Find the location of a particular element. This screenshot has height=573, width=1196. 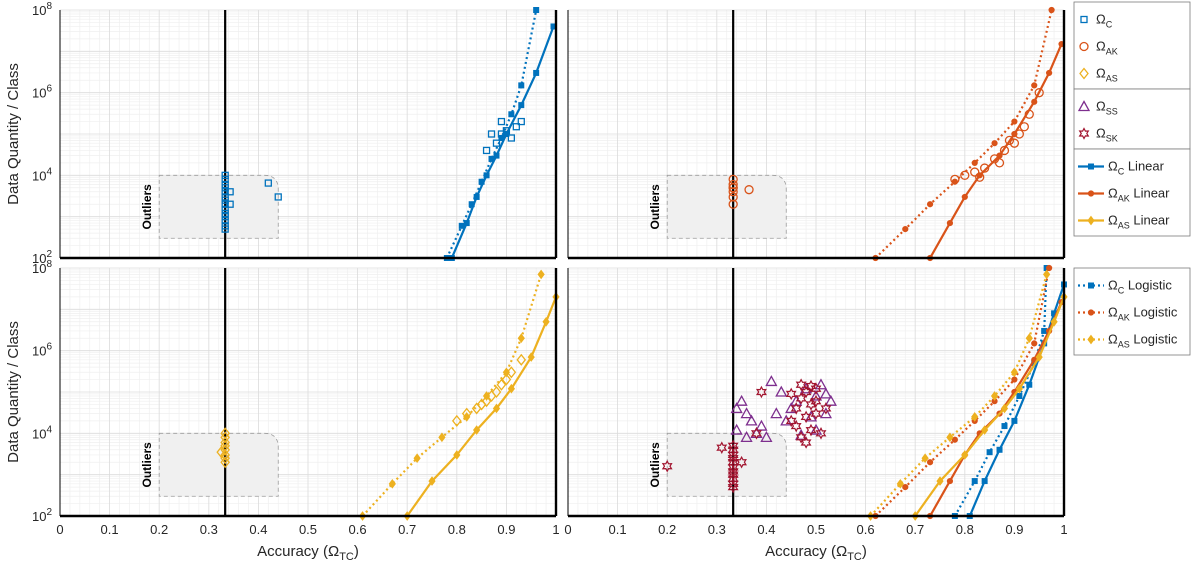

x-tick-label: 0.3 is located at coordinates (717, 529).